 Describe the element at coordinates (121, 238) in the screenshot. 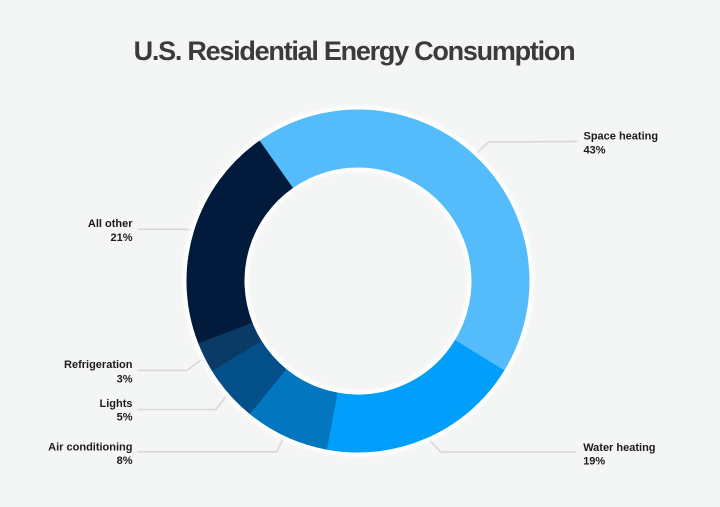

I see `svg-text: 21%` at that location.